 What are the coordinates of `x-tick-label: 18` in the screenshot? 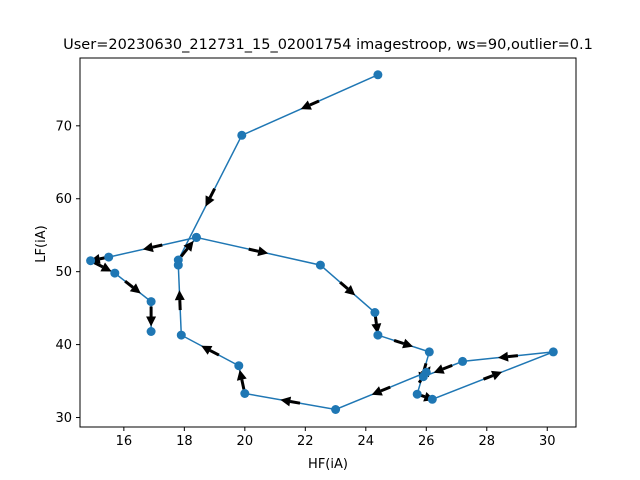 It's located at (184, 441).